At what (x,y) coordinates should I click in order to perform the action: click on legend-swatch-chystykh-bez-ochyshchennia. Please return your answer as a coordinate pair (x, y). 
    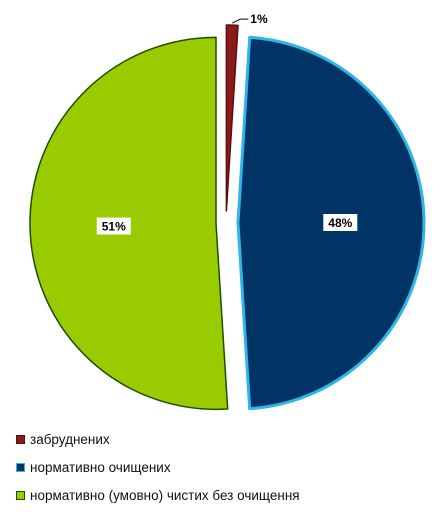
    Looking at the image, I should click on (20, 495).